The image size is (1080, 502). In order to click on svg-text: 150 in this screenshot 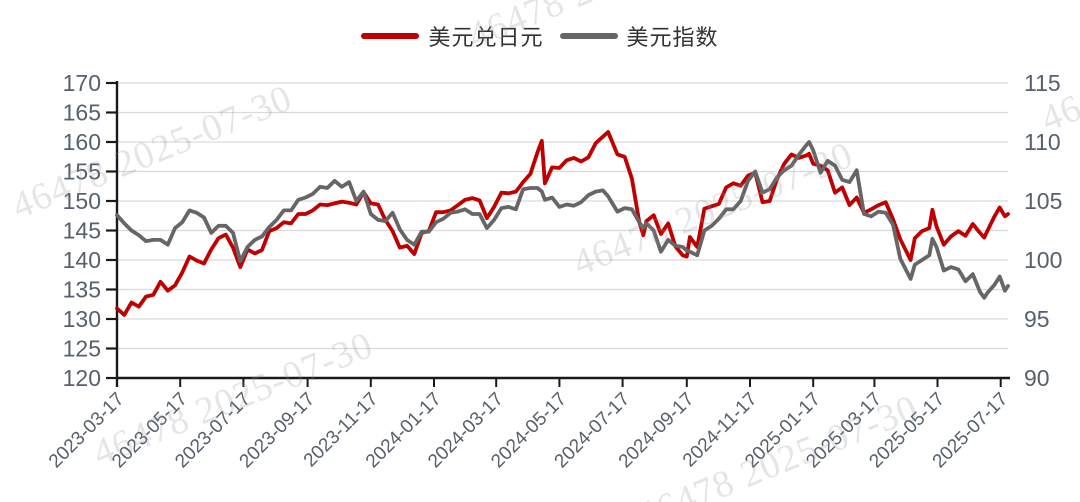, I will do `click(82, 201)`.